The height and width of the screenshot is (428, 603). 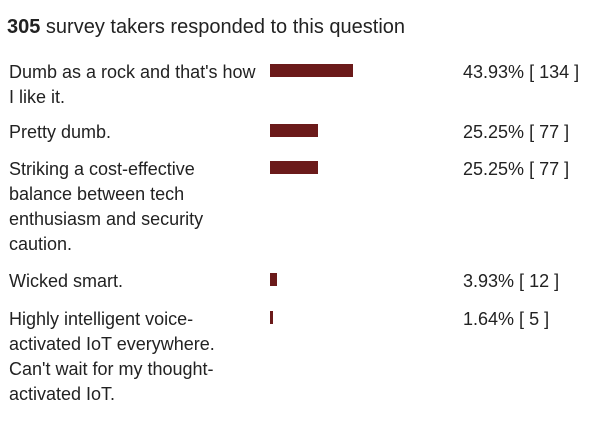 I want to click on option-count: 134, so click(x=554, y=72).